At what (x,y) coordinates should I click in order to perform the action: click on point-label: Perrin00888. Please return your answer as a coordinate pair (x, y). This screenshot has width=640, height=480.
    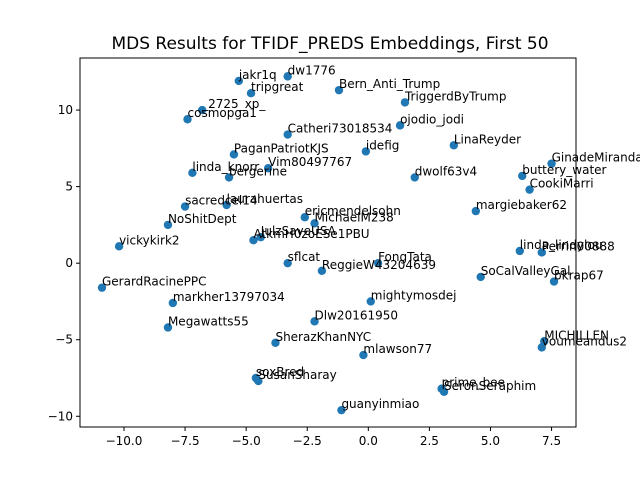
    Looking at the image, I should click on (578, 246).